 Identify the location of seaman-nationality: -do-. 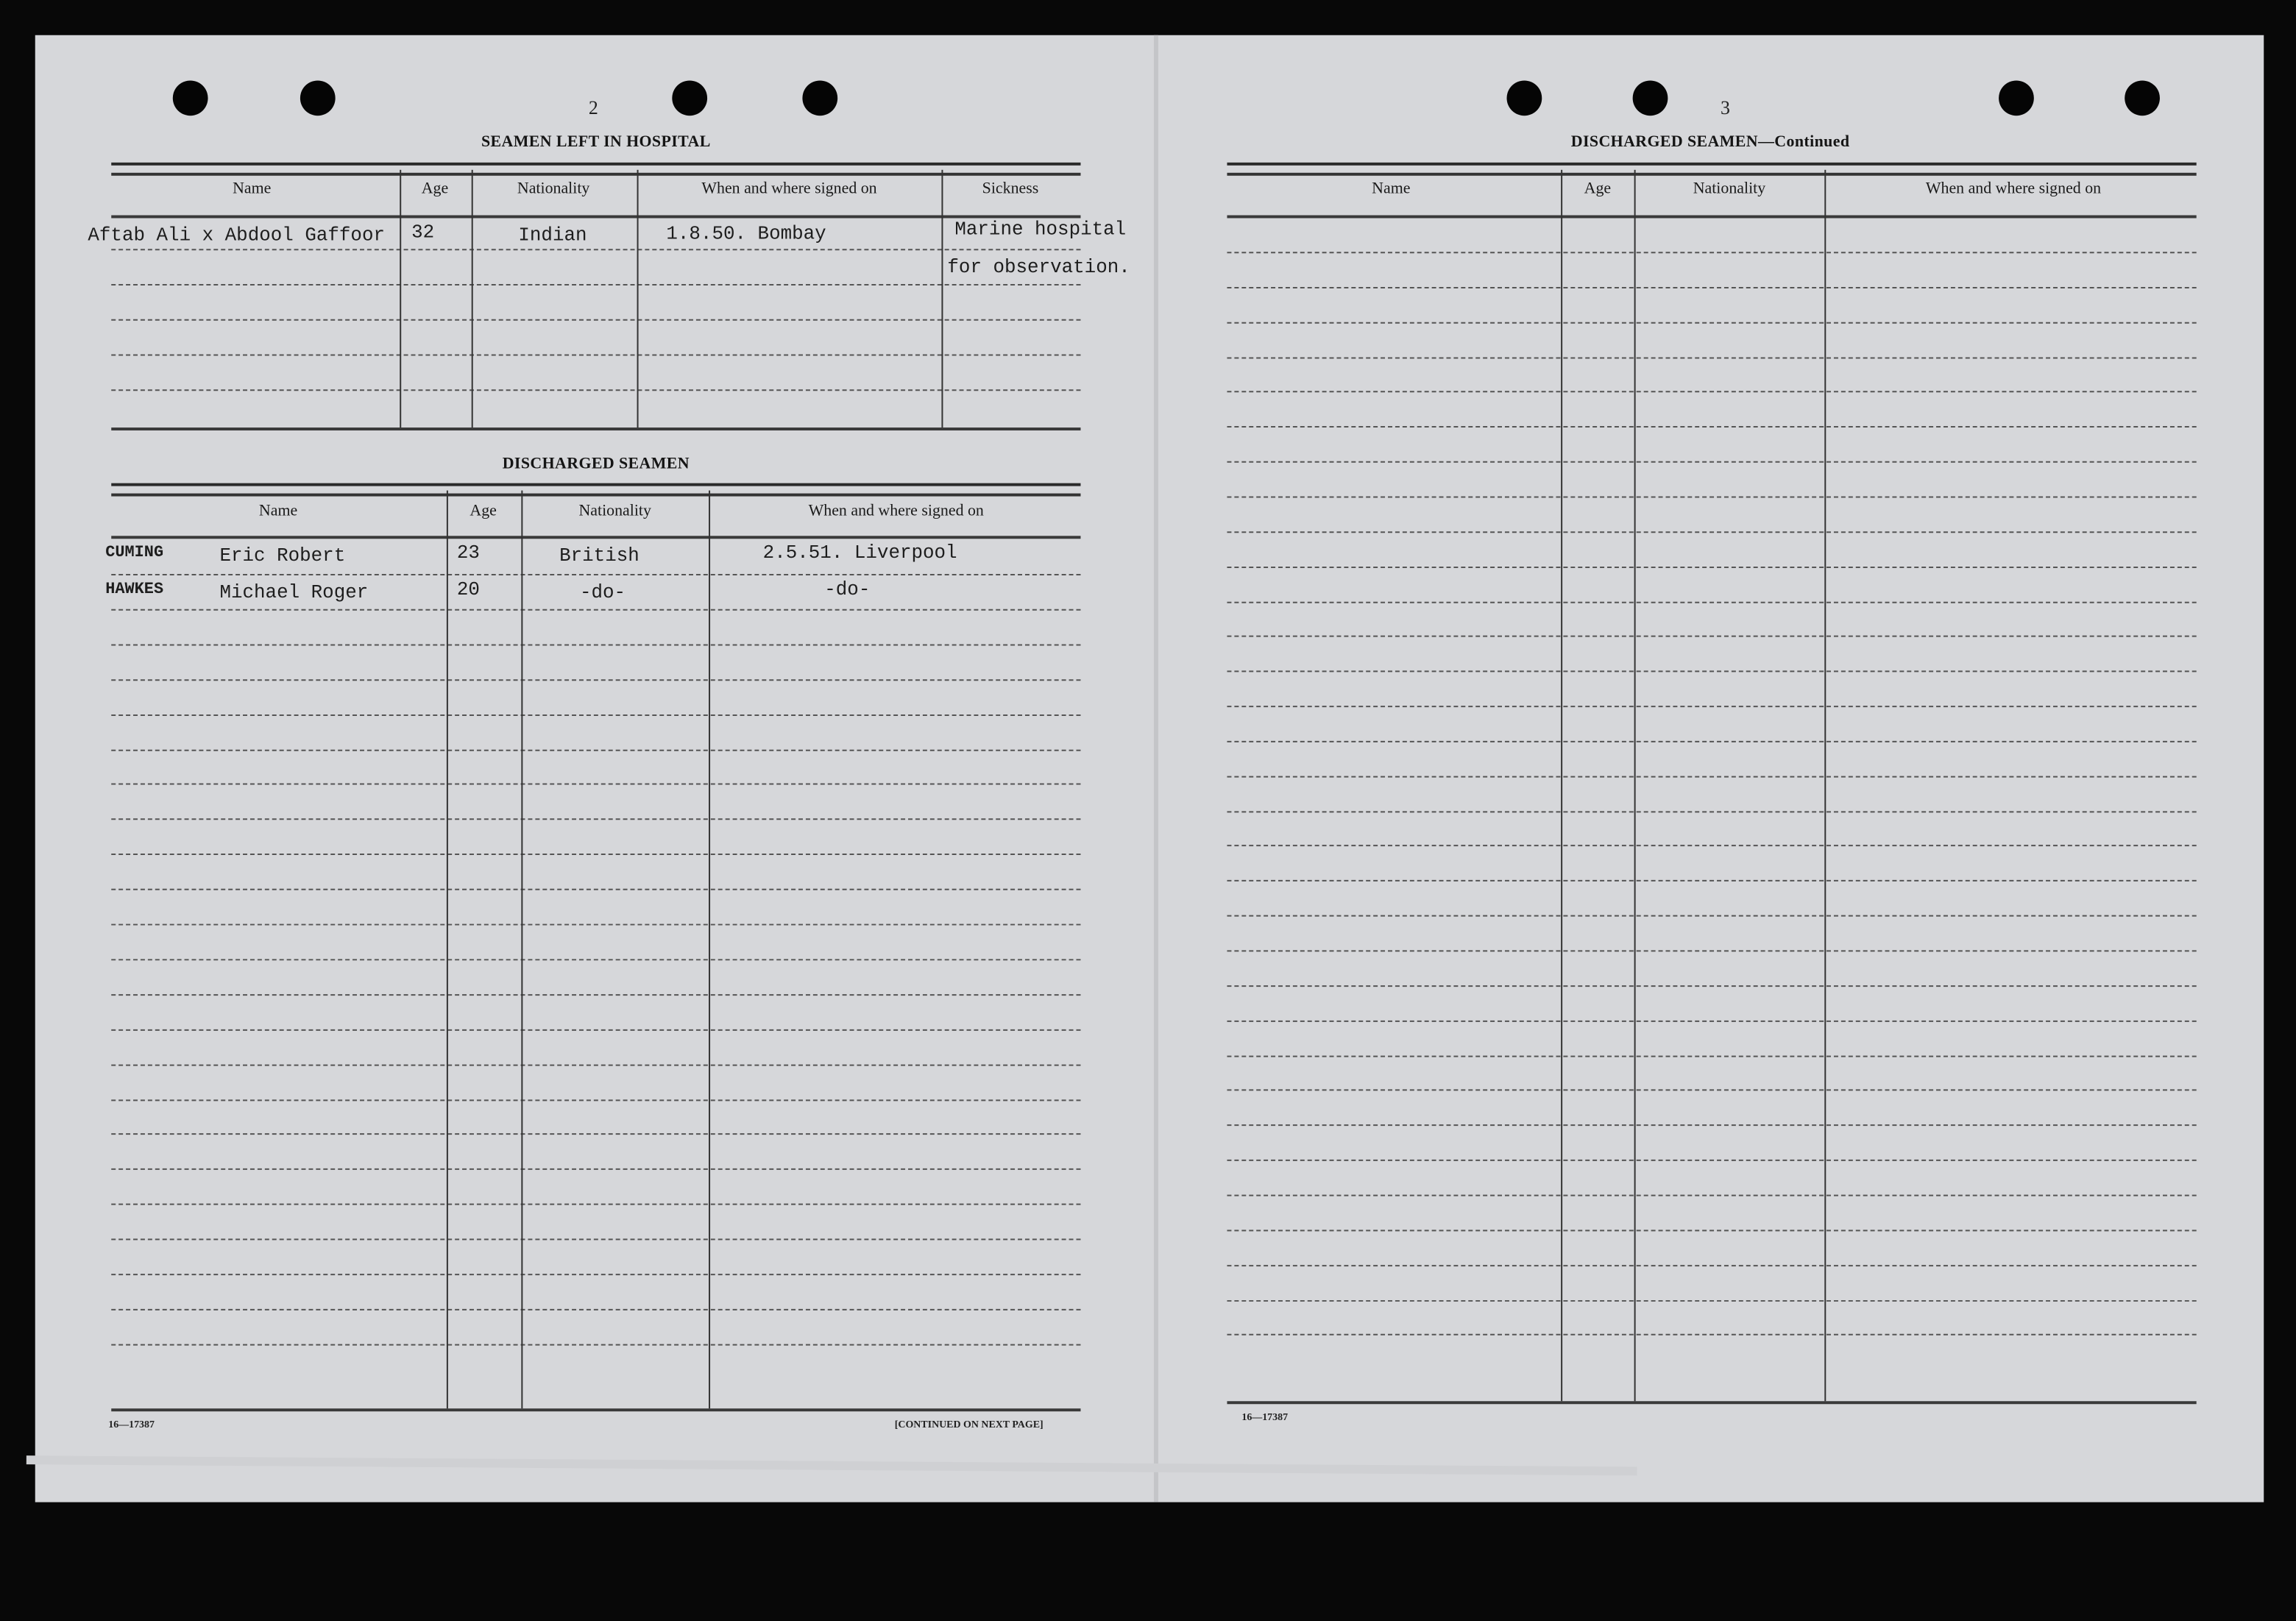
(602, 592).